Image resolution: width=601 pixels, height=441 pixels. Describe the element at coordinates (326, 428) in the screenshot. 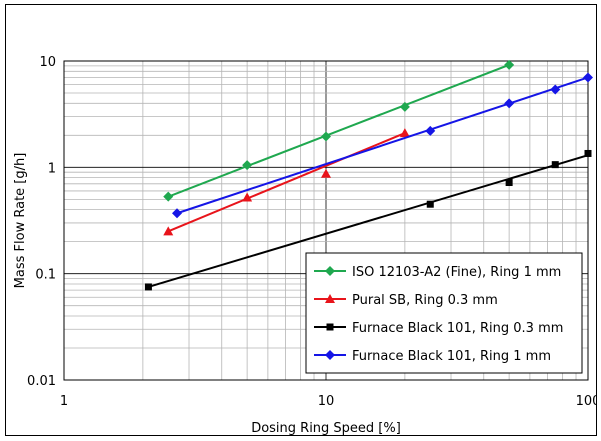

I see `x-axis-label: Dosing Ring Speed [%]` at that location.